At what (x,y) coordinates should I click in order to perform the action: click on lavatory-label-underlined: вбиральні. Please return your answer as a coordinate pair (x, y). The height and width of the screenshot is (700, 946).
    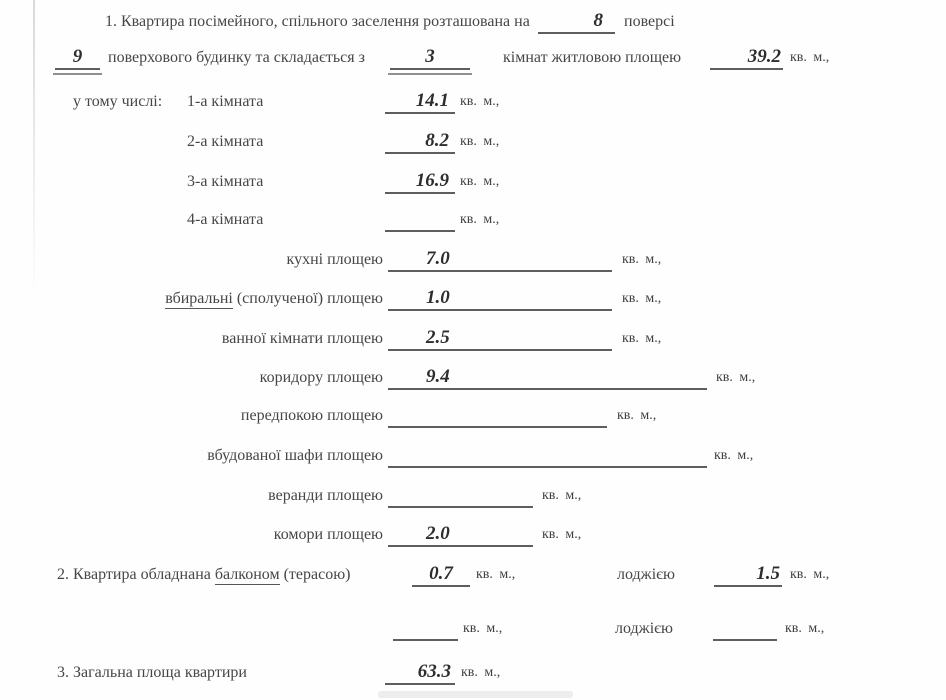
    Looking at the image, I should click on (199, 299).